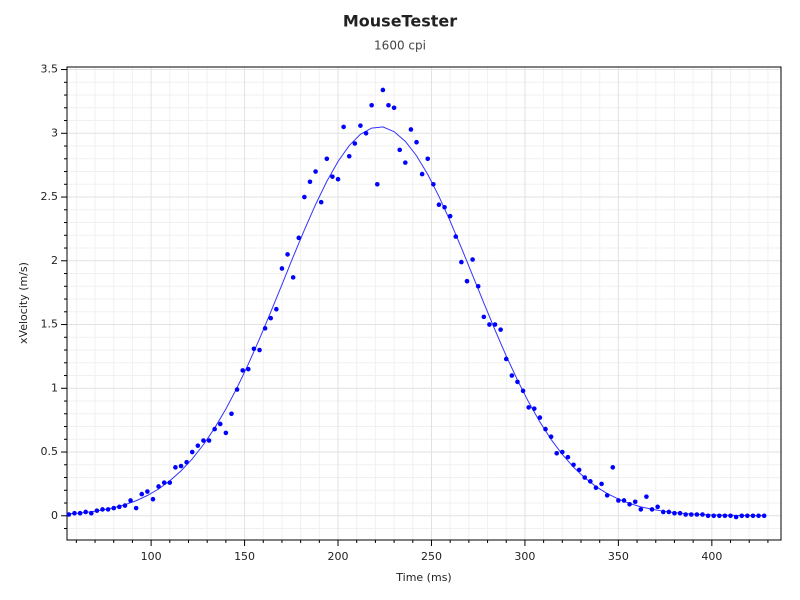  Describe the element at coordinates (50, 451) in the screenshot. I see `y-tick-label: 0.5` at that location.